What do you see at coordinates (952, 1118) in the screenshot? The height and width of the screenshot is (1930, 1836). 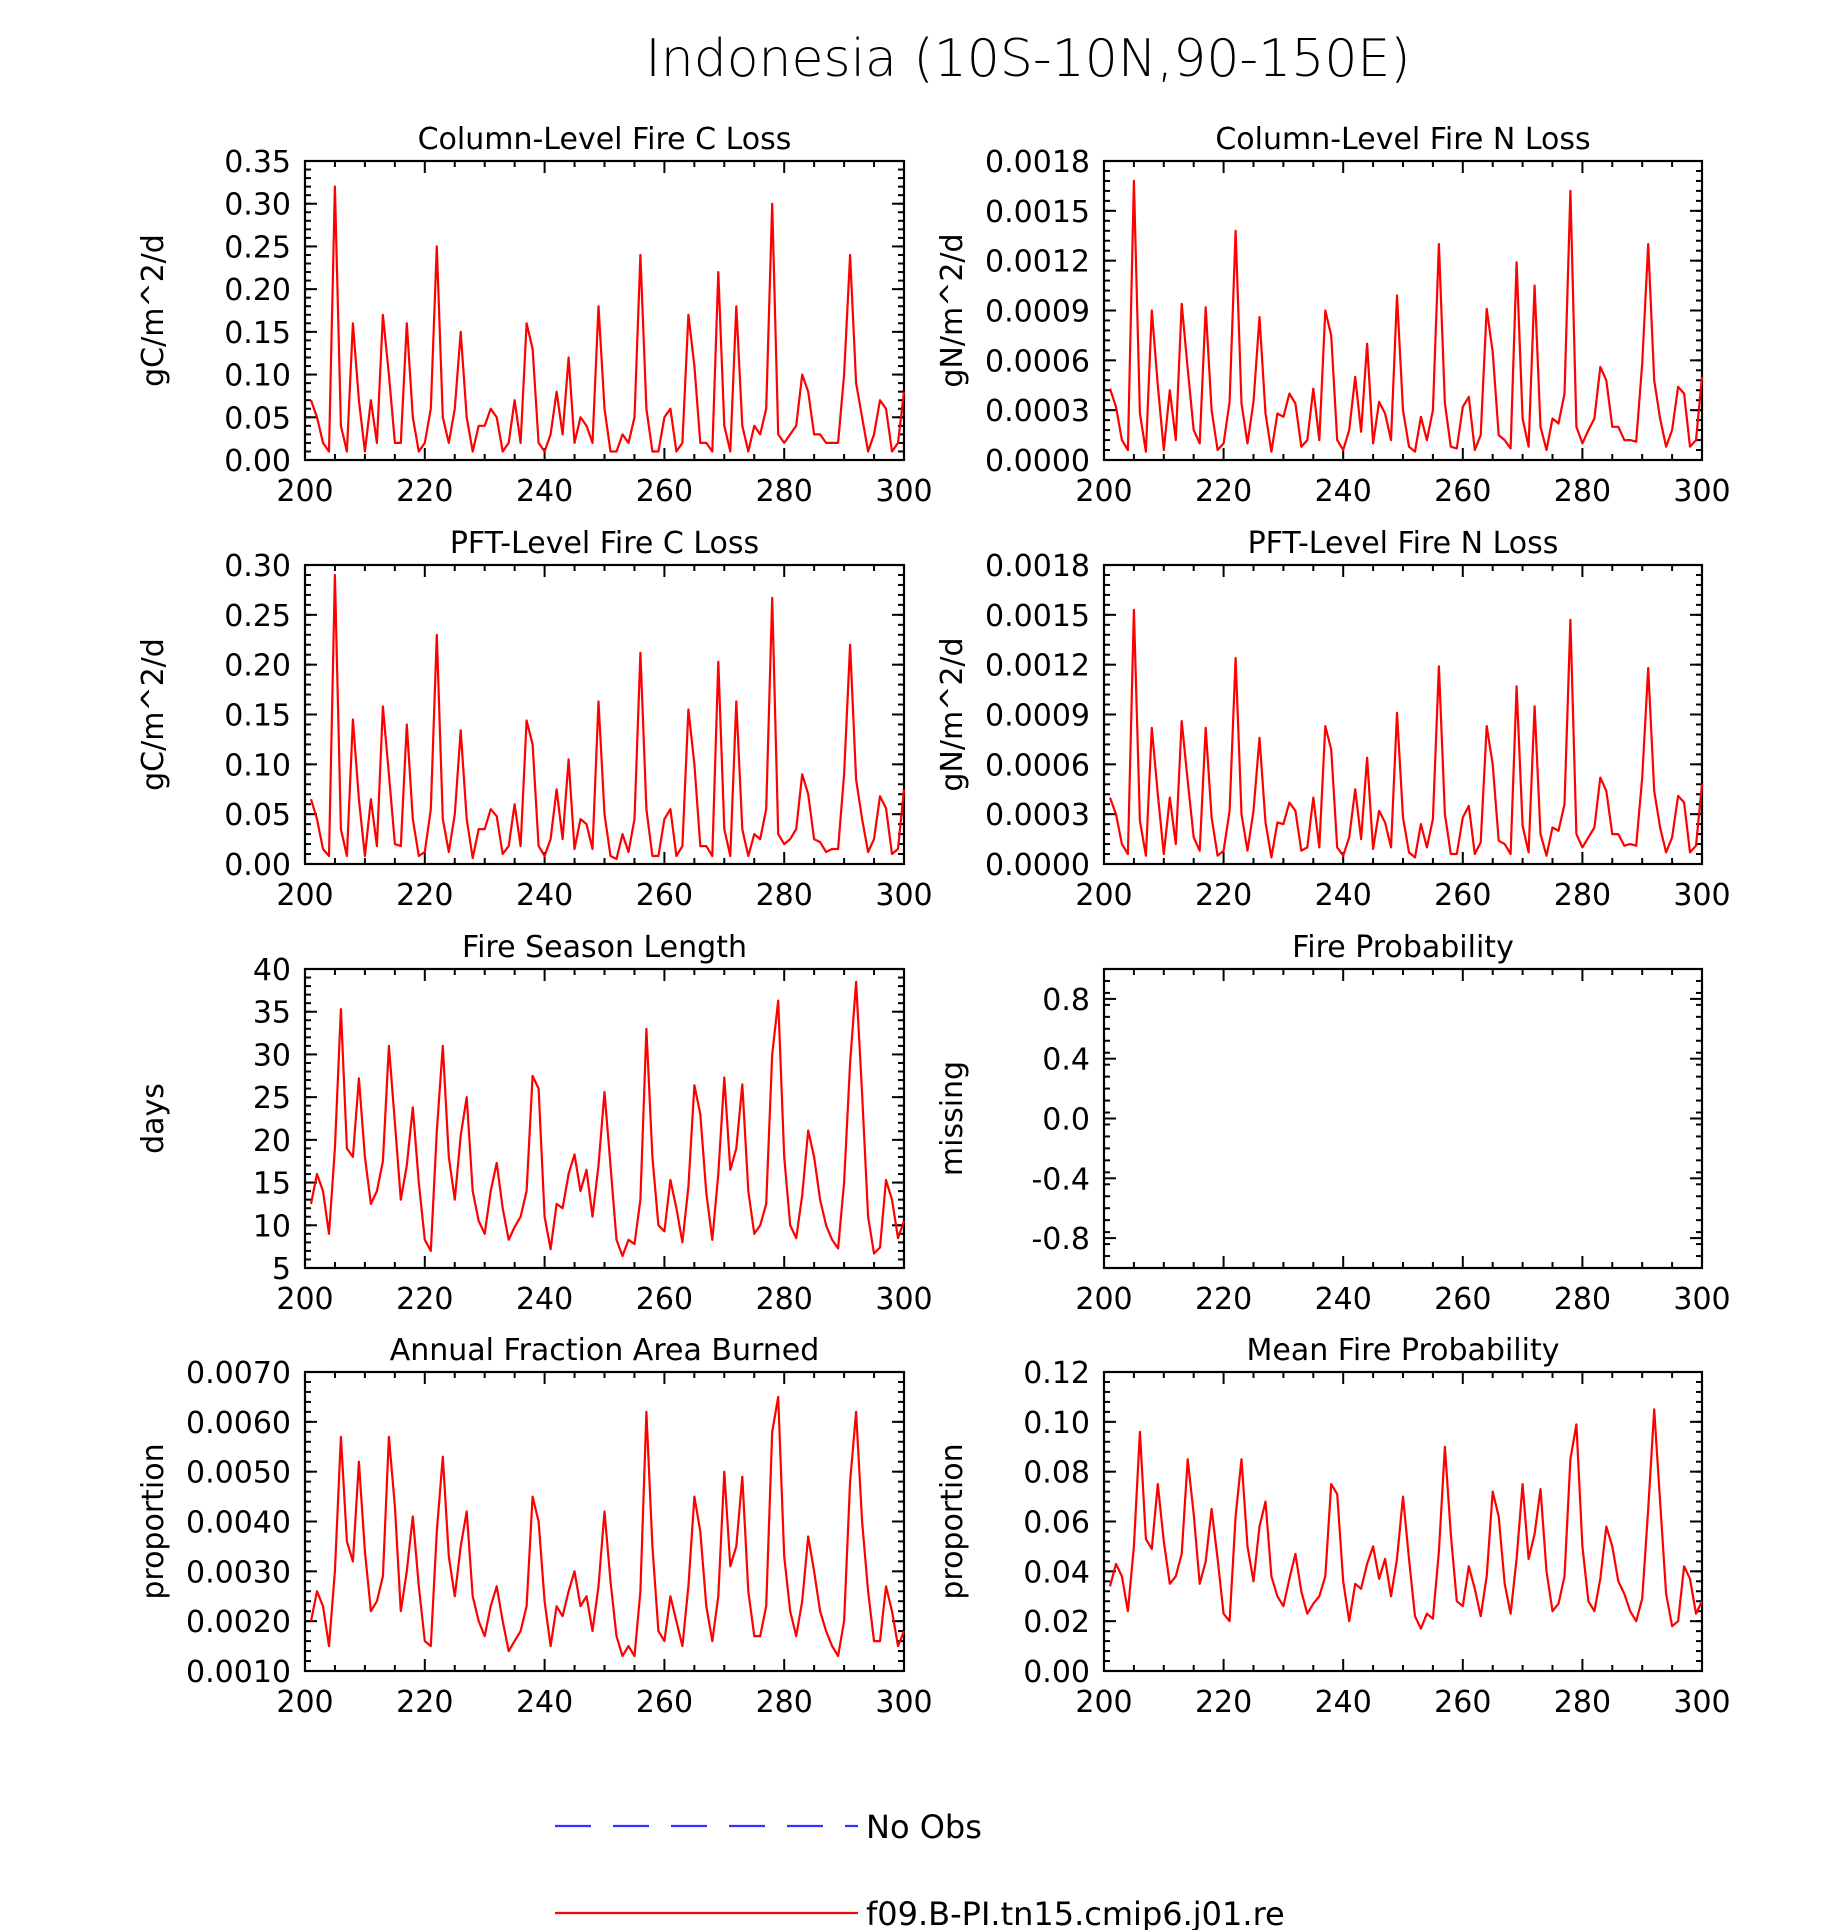 I see `y-axis-label: missing` at bounding box center [952, 1118].